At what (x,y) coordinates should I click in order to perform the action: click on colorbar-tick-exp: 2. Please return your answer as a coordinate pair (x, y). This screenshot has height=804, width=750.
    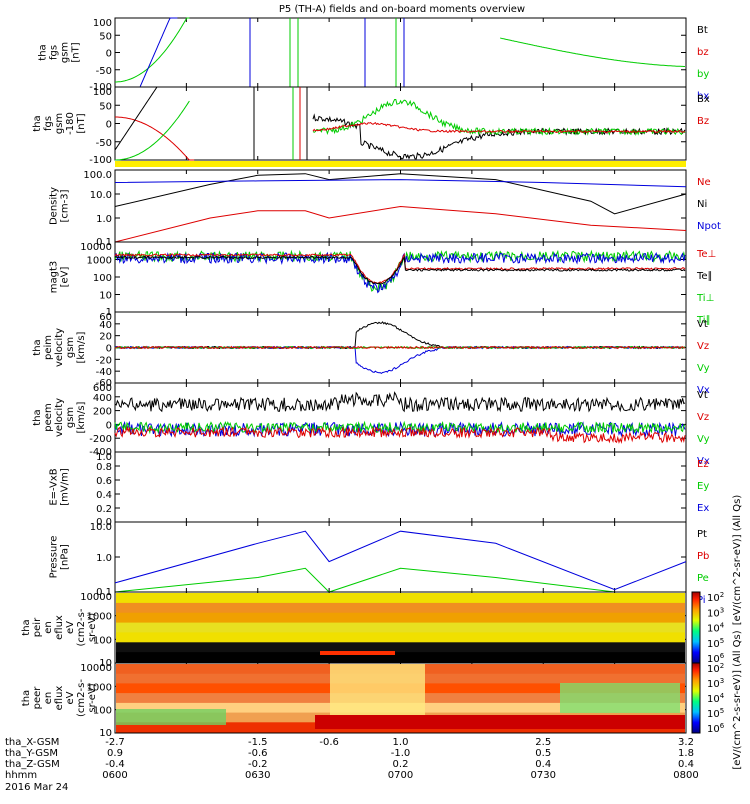
    Looking at the image, I should click on (722, 666).